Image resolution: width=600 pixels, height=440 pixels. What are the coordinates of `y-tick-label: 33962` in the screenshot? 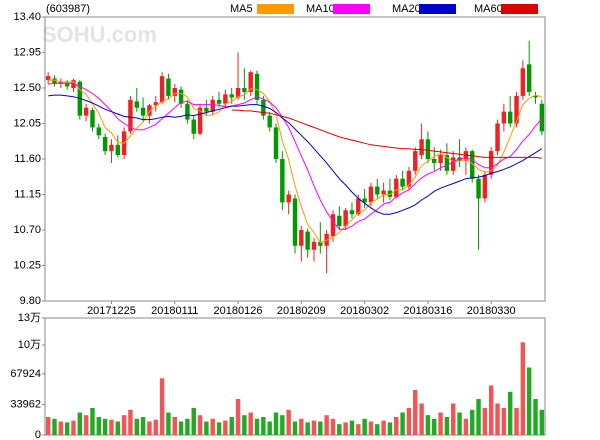 It's located at (25, 404).